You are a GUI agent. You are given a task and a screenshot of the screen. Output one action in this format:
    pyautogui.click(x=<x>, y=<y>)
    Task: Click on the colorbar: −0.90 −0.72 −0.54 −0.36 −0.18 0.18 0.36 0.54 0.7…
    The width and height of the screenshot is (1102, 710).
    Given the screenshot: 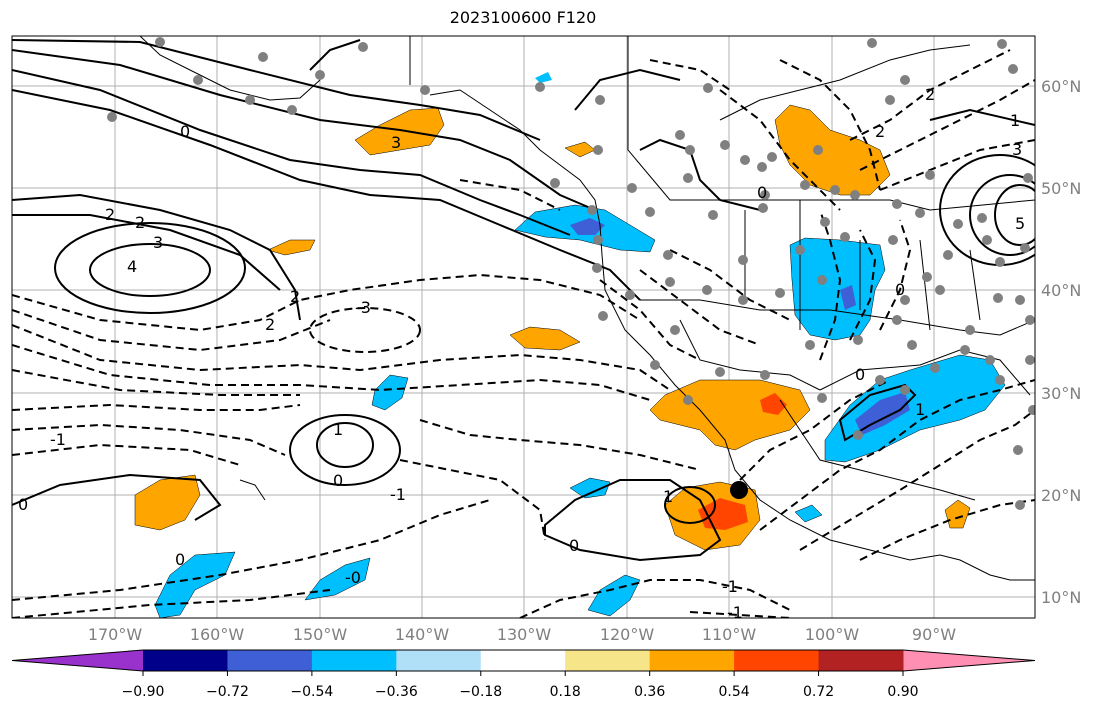 What is the action you would take?
    pyautogui.click(x=523, y=674)
    